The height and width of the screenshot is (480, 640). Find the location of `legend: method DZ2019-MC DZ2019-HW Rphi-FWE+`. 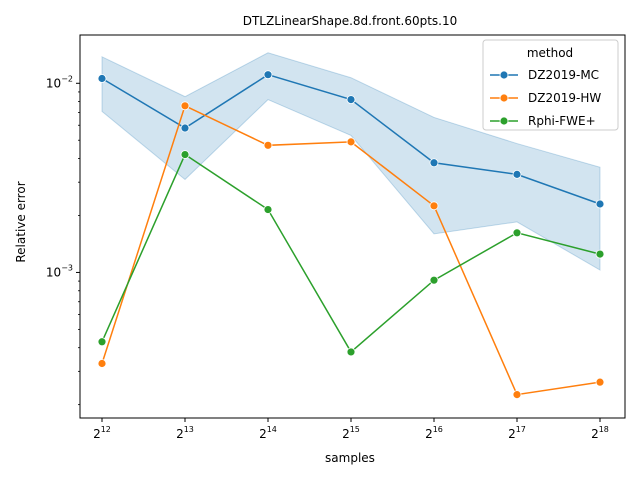

legend: method DZ2019-MC DZ2019-HW Rphi-FWE+ is located at coordinates (550, 85).